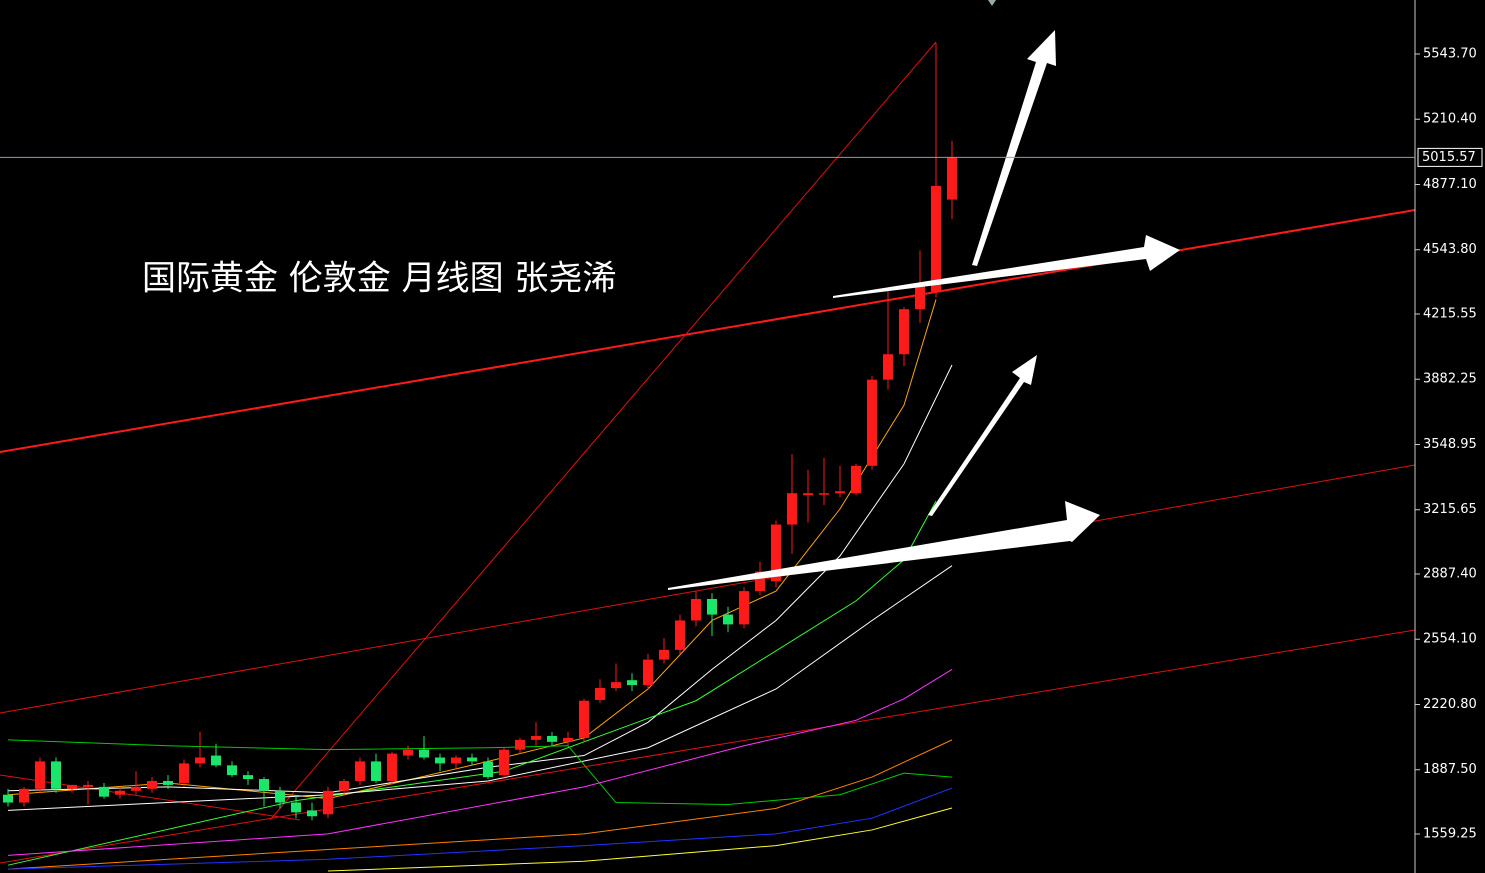  Describe the element at coordinates (1450, 509) in the screenshot. I see `y-tick-label: 3215.65` at that location.